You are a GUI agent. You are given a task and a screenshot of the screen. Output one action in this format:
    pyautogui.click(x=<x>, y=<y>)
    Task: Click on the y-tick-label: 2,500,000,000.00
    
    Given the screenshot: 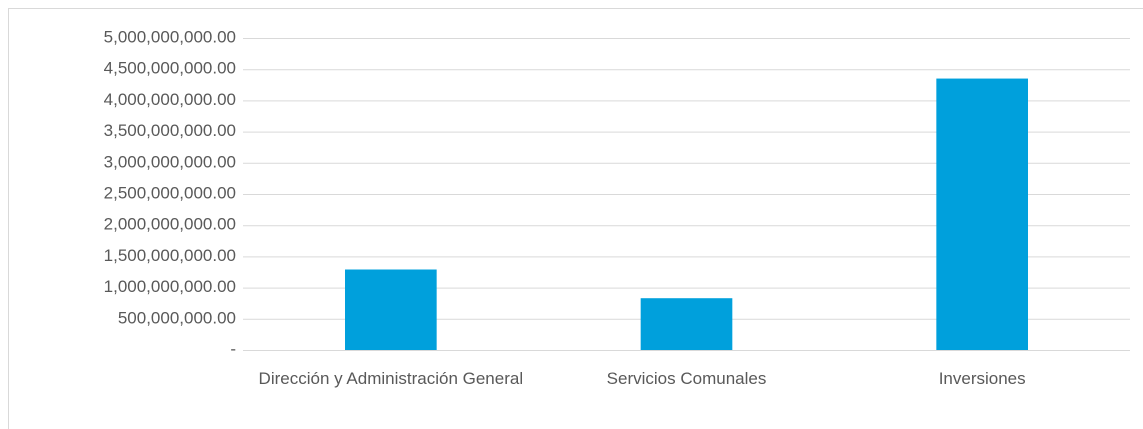 What is the action you would take?
    pyautogui.click(x=170, y=192)
    